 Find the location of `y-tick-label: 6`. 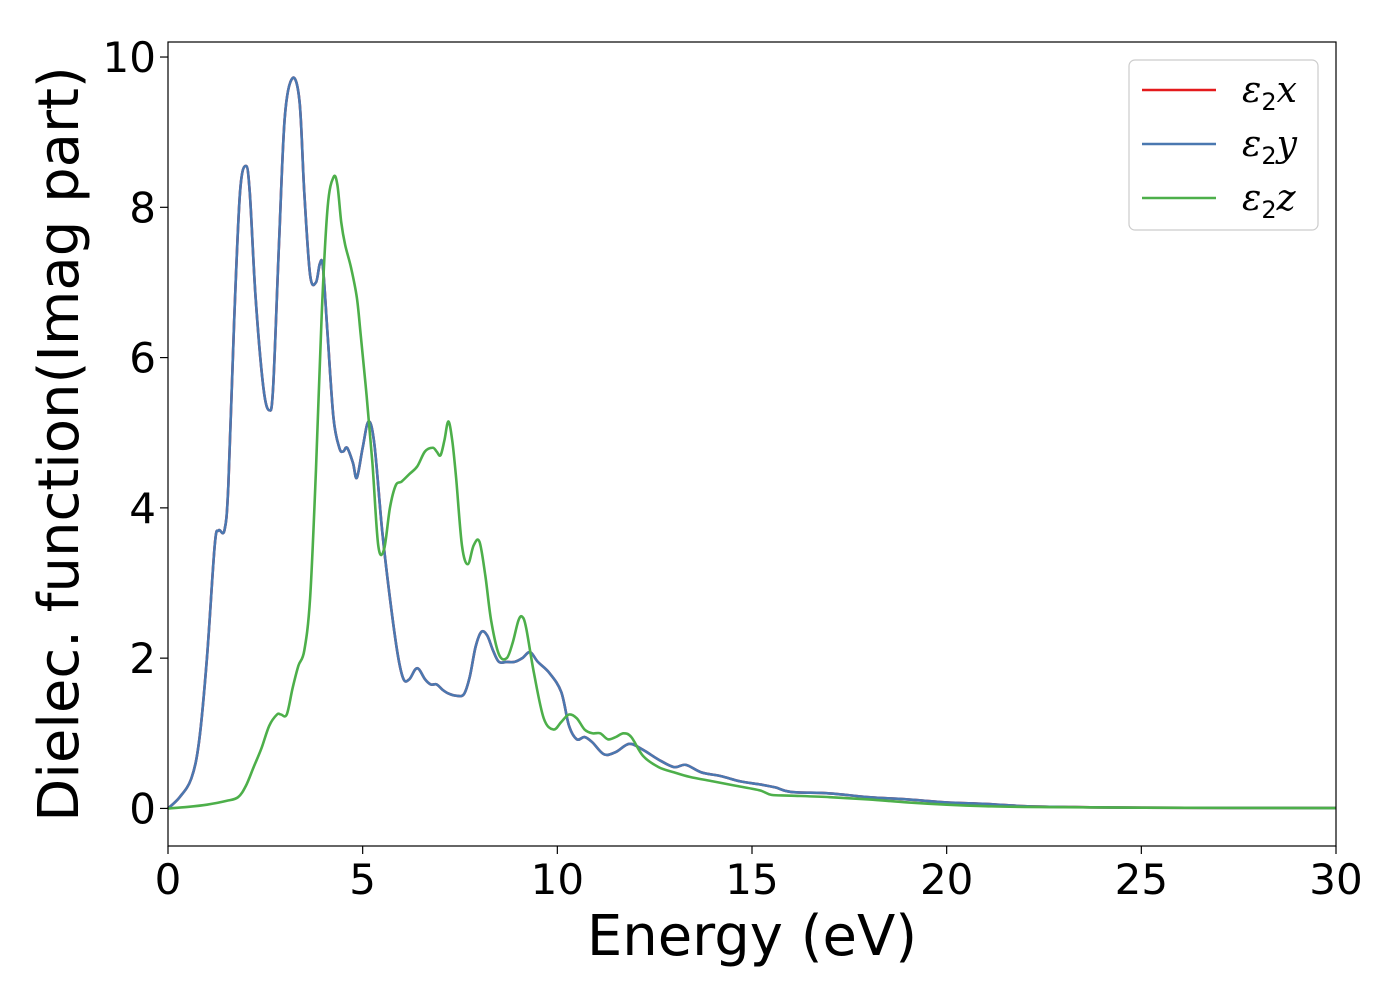

y-tick-label: 6 is located at coordinates (142, 358).